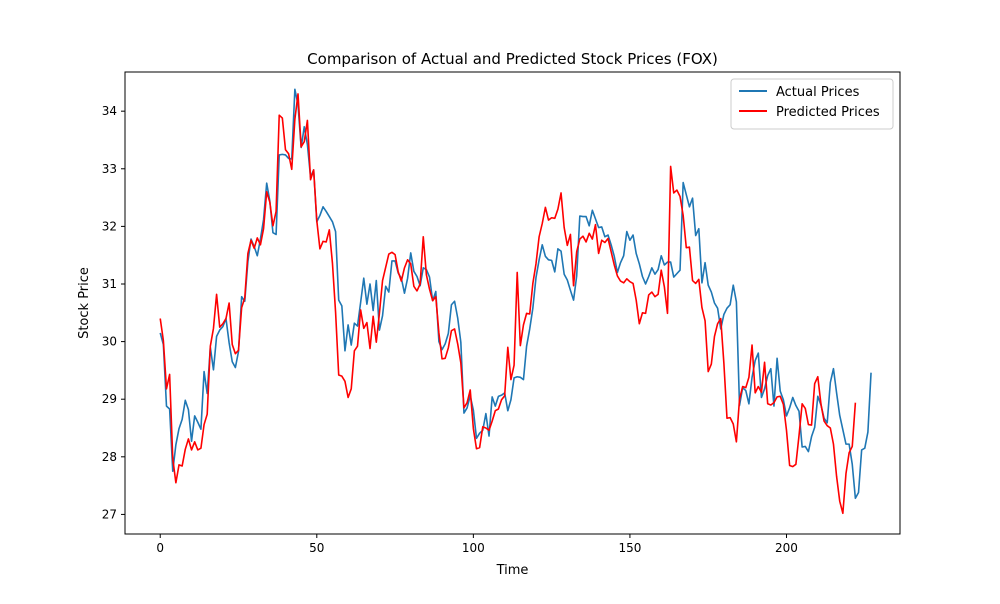  Describe the element at coordinates (109, 226) in the screenshot. I see `y-tick-label: 32` at that location.